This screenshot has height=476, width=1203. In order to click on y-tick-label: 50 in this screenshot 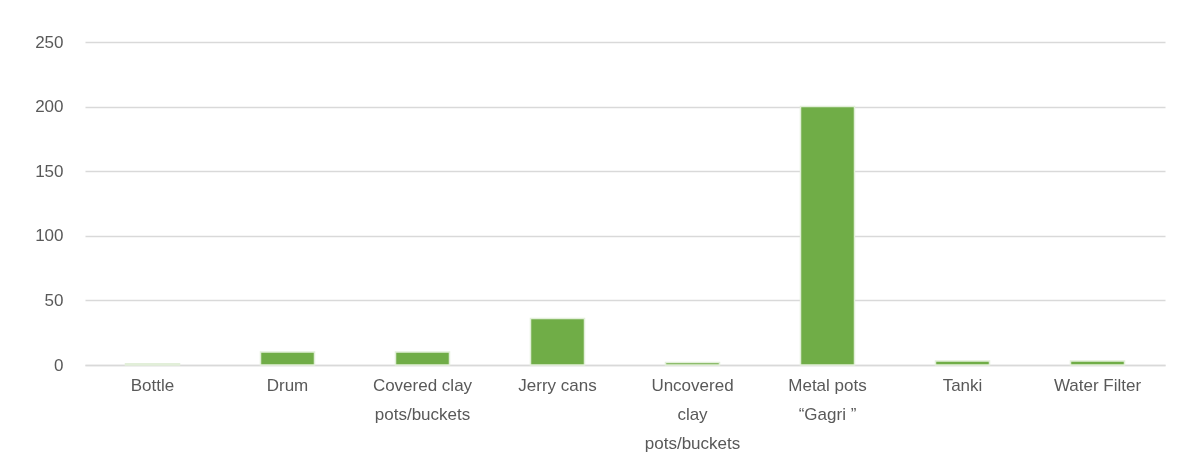, I will do `click(54, 300)`.